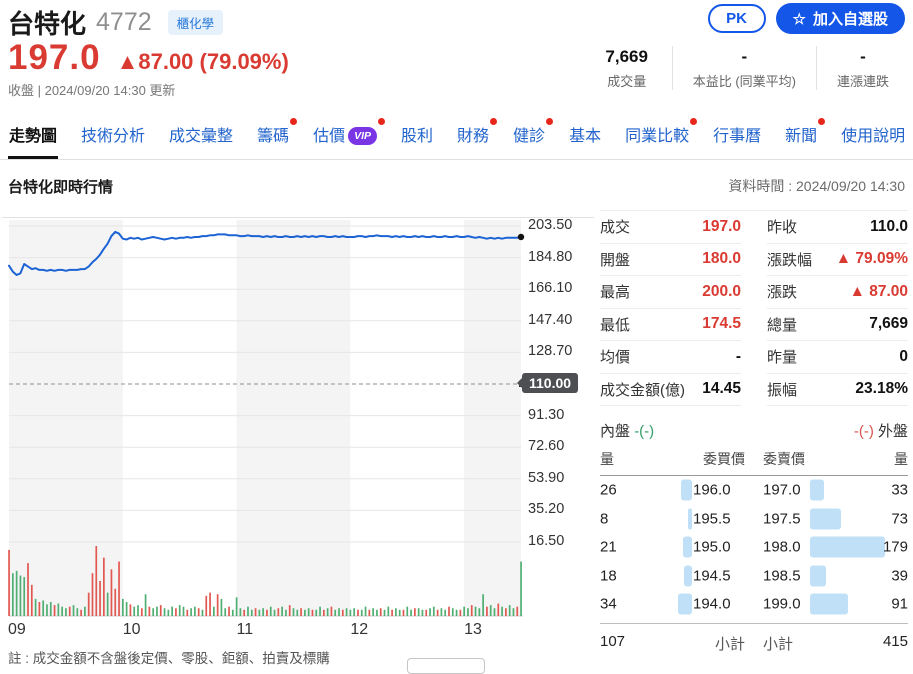 This screenshot has height=674, width=913. I want to click on sell-volume: 91, so click(899, 604).